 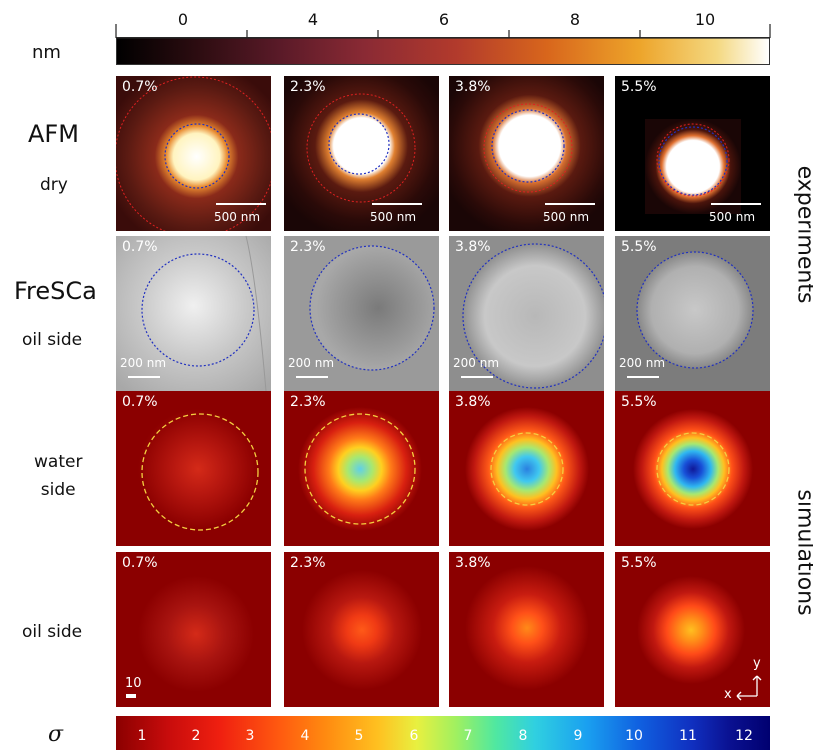 I want to click on sigma-label: σ, so click(x=56, y=734).